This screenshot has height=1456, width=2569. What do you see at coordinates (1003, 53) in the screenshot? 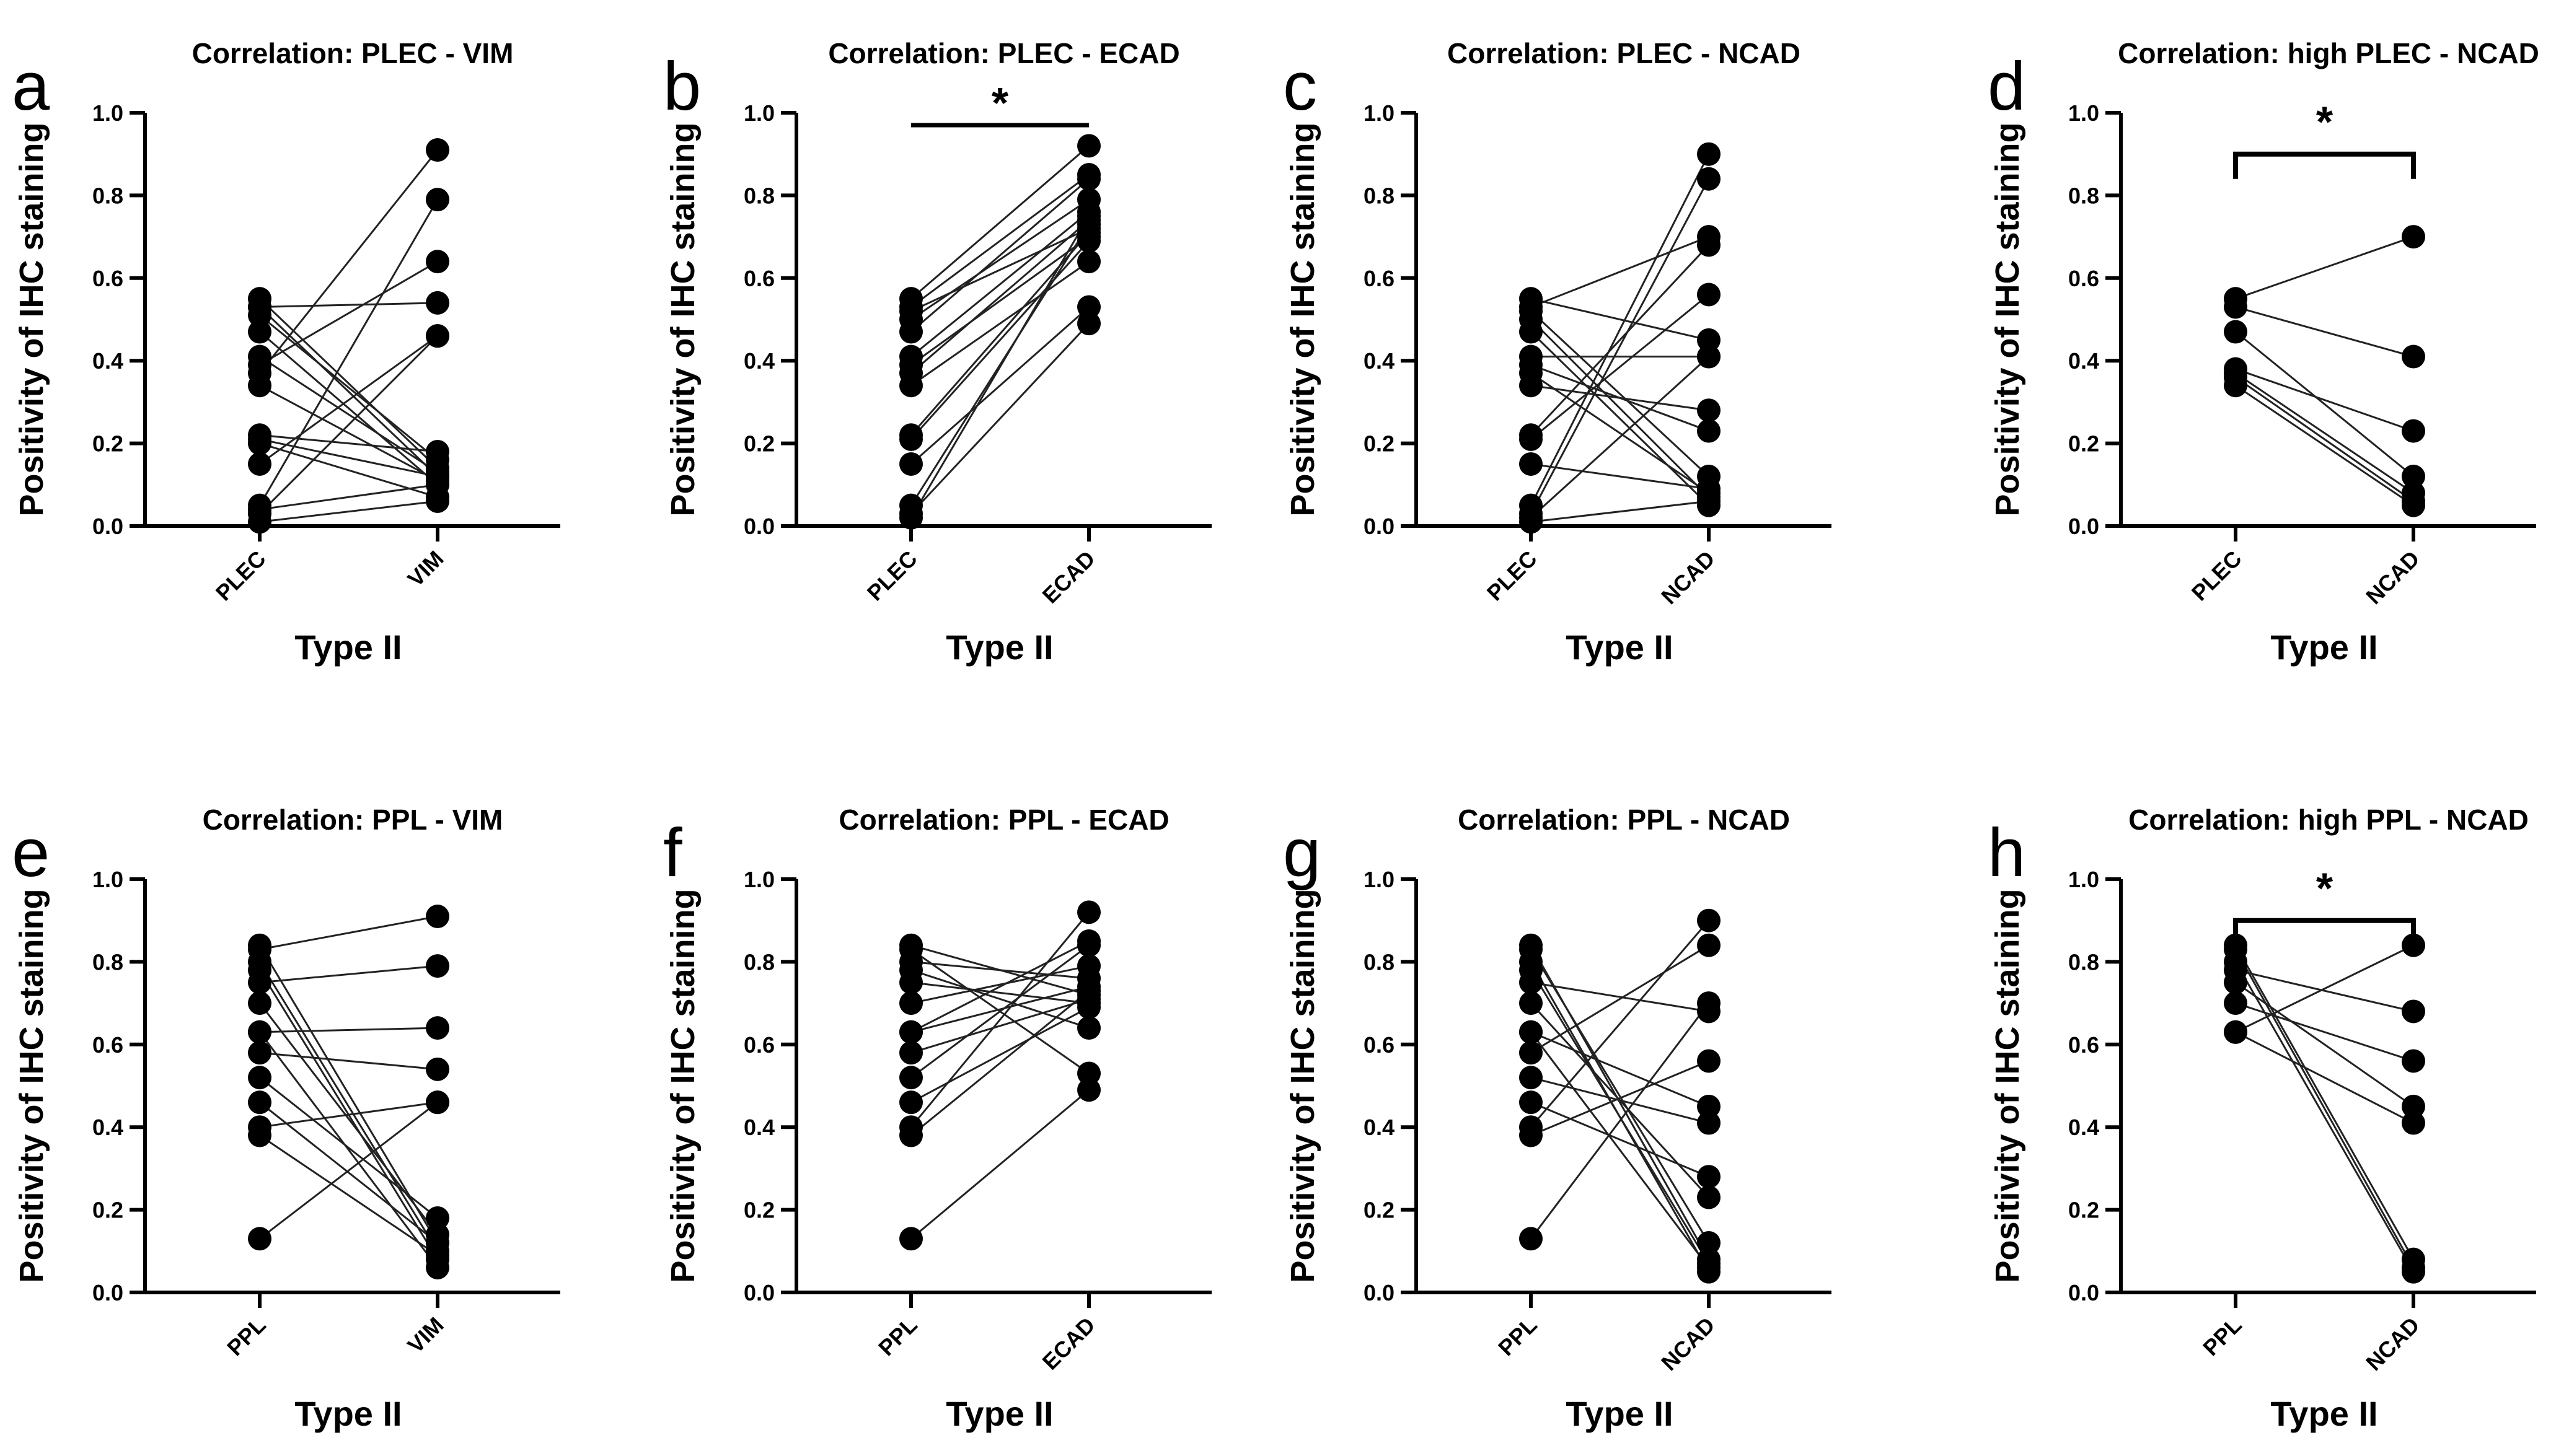
I see `panel-title: Correlation: PLEC - ECAD` at bounding box center [1003, 53].